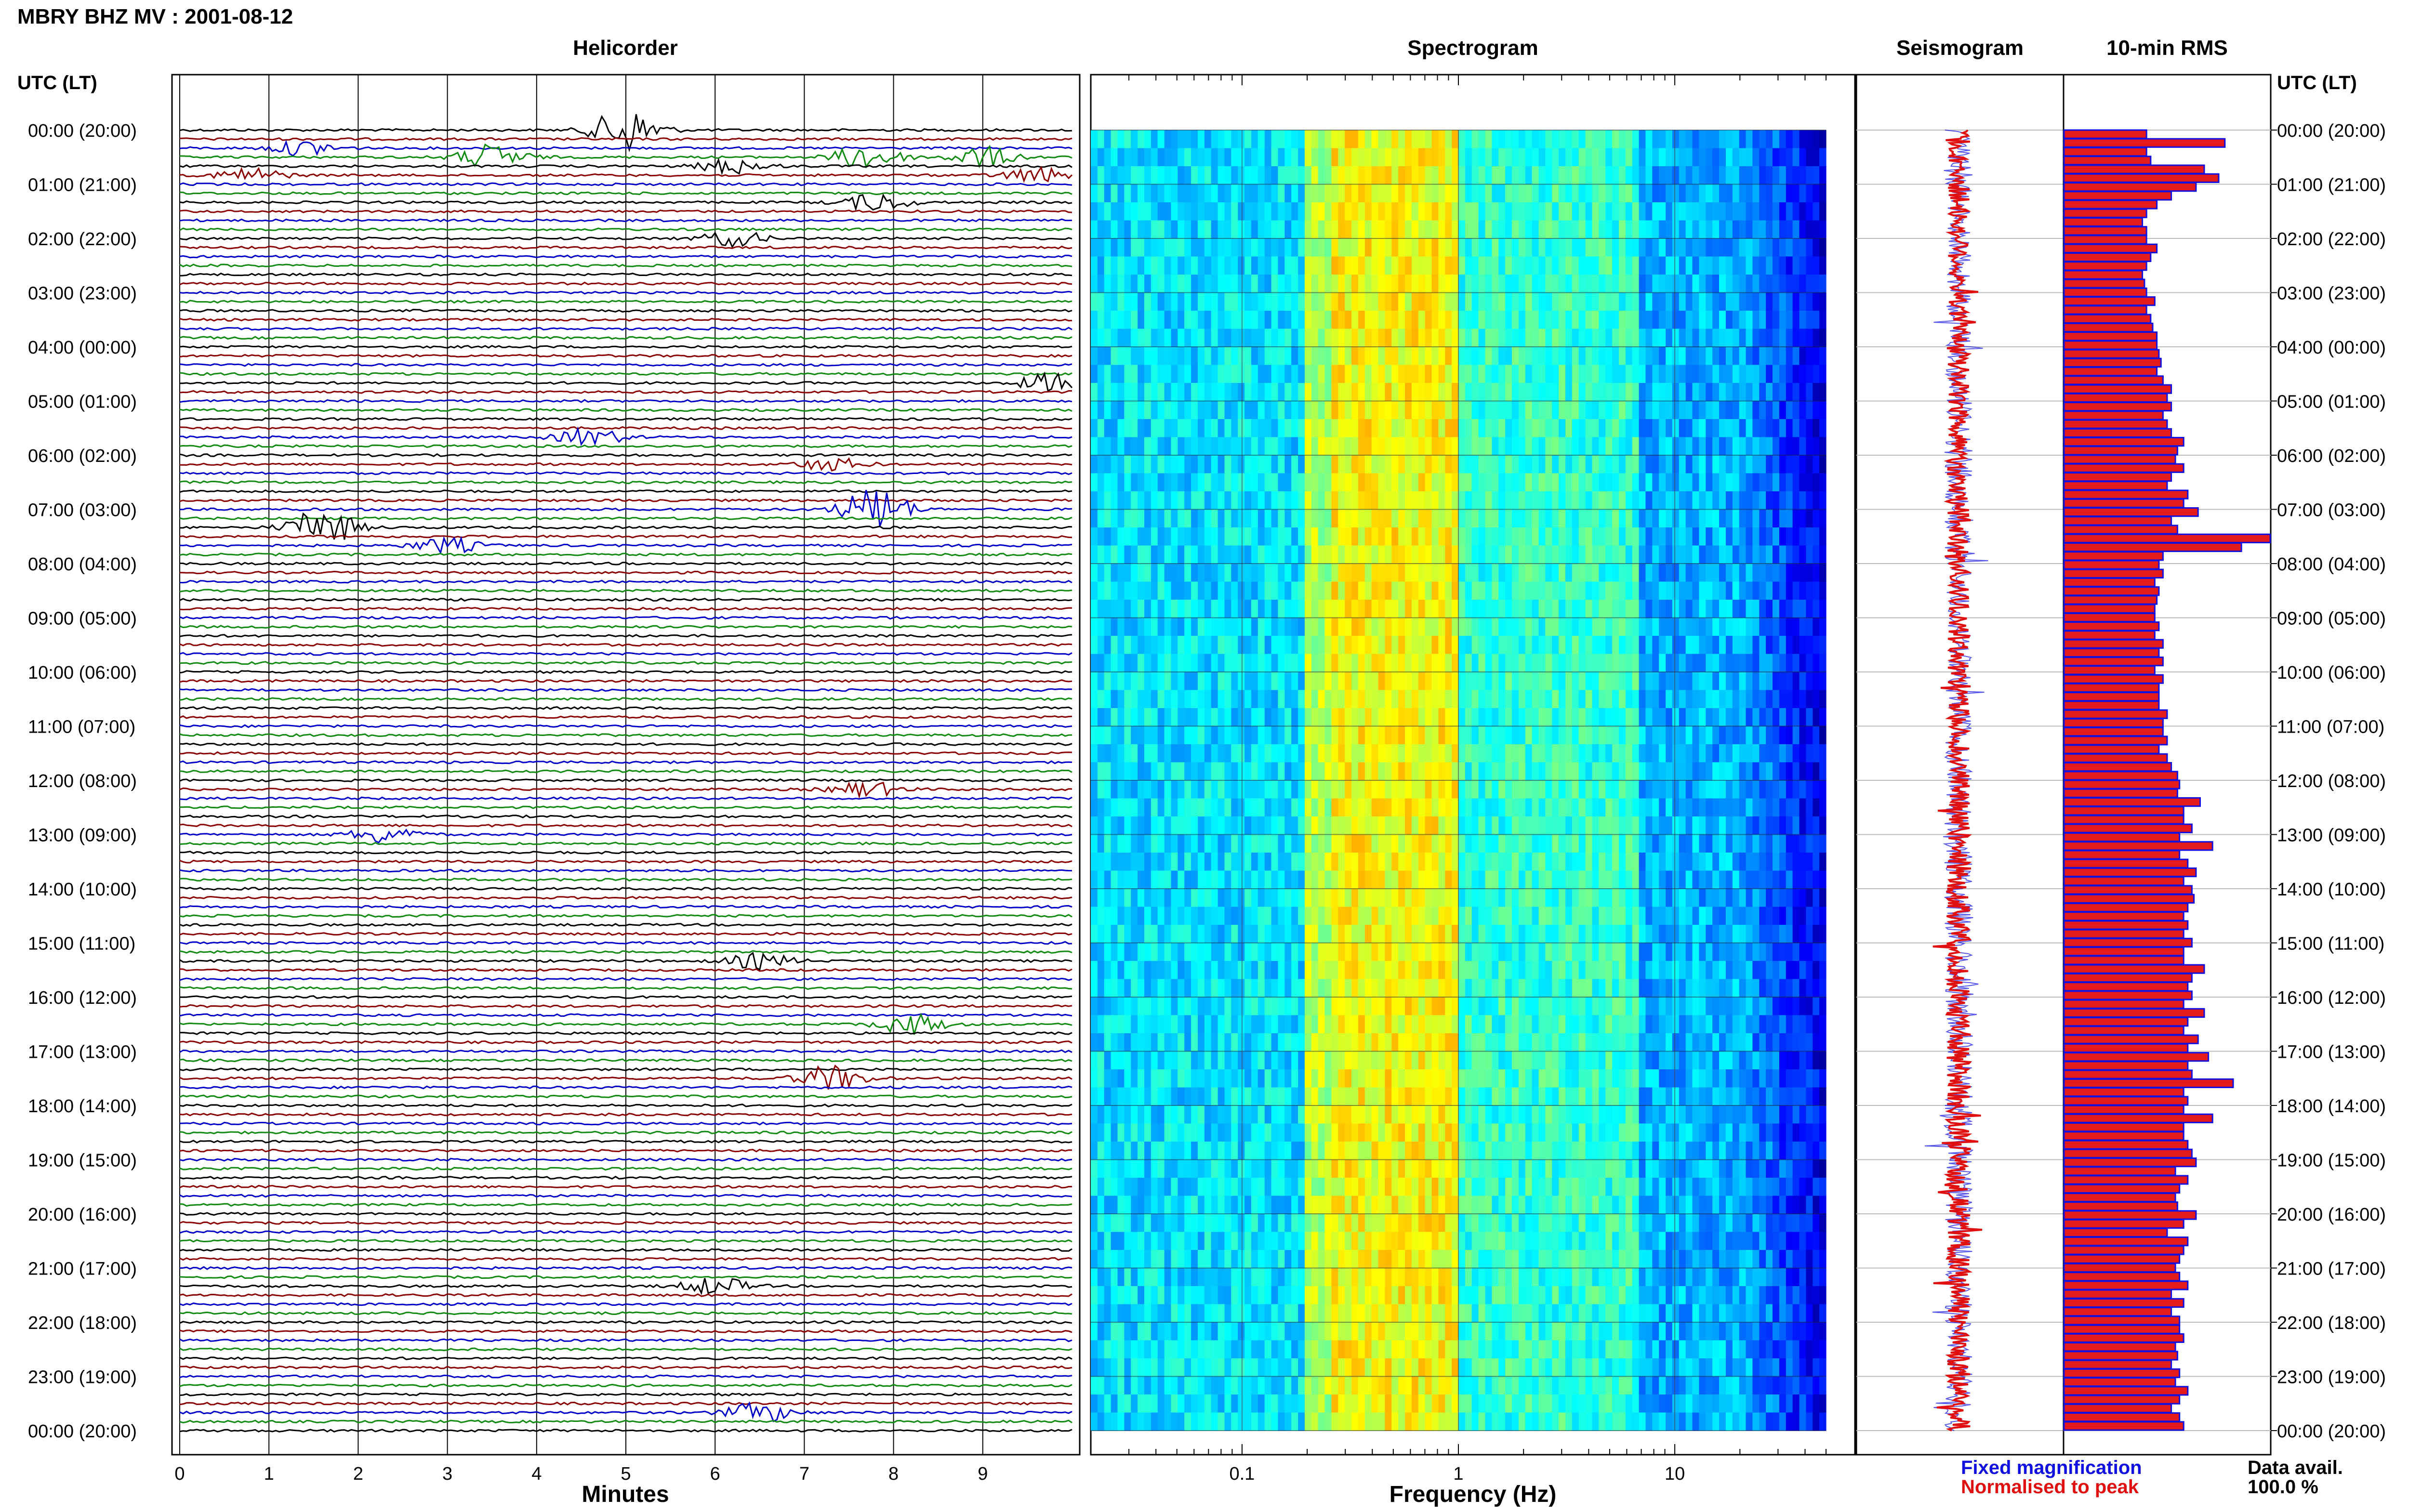 This screenshot has height=1512, width=2409. Describe the element at coordinates (1472, 48) in the screenshot. I see `spectrogram-title: Spectrogram` at that location.